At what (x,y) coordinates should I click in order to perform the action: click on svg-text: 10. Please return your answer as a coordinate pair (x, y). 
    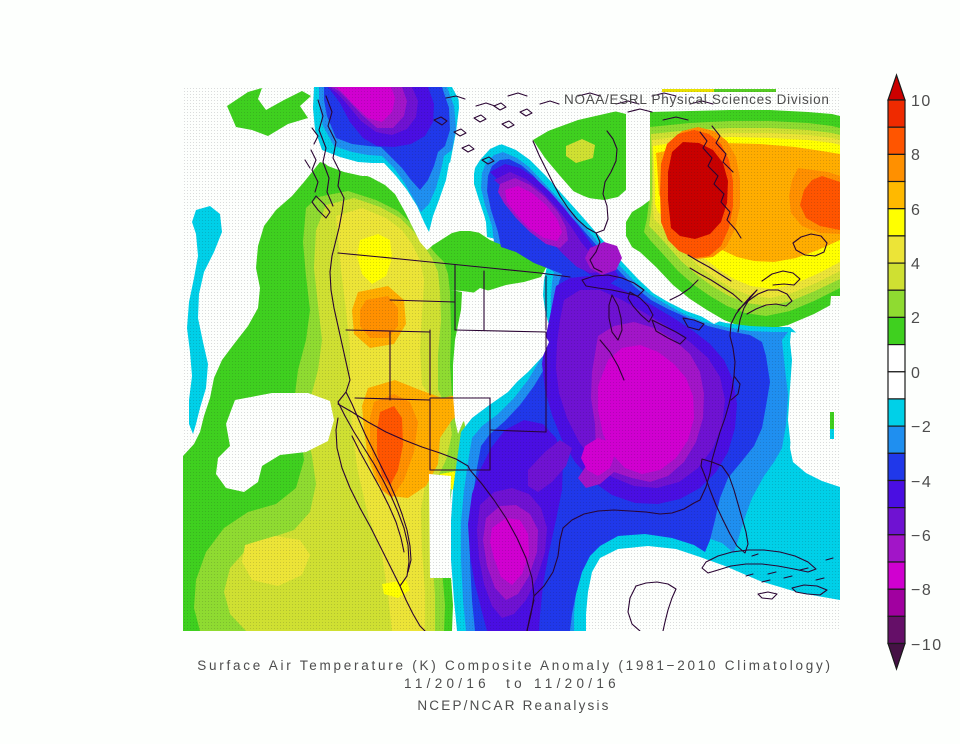
    Looking at the image, I should click on (921, 101).